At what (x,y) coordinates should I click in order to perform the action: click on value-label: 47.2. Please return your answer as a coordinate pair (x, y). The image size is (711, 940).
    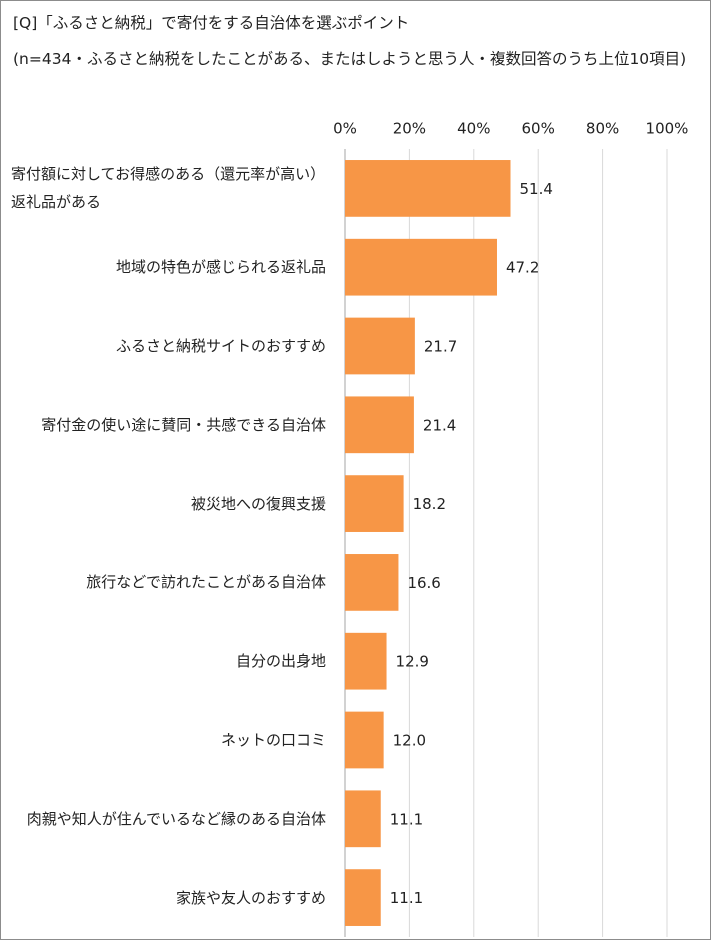
    Looking at the image, I should click on (522, 268).